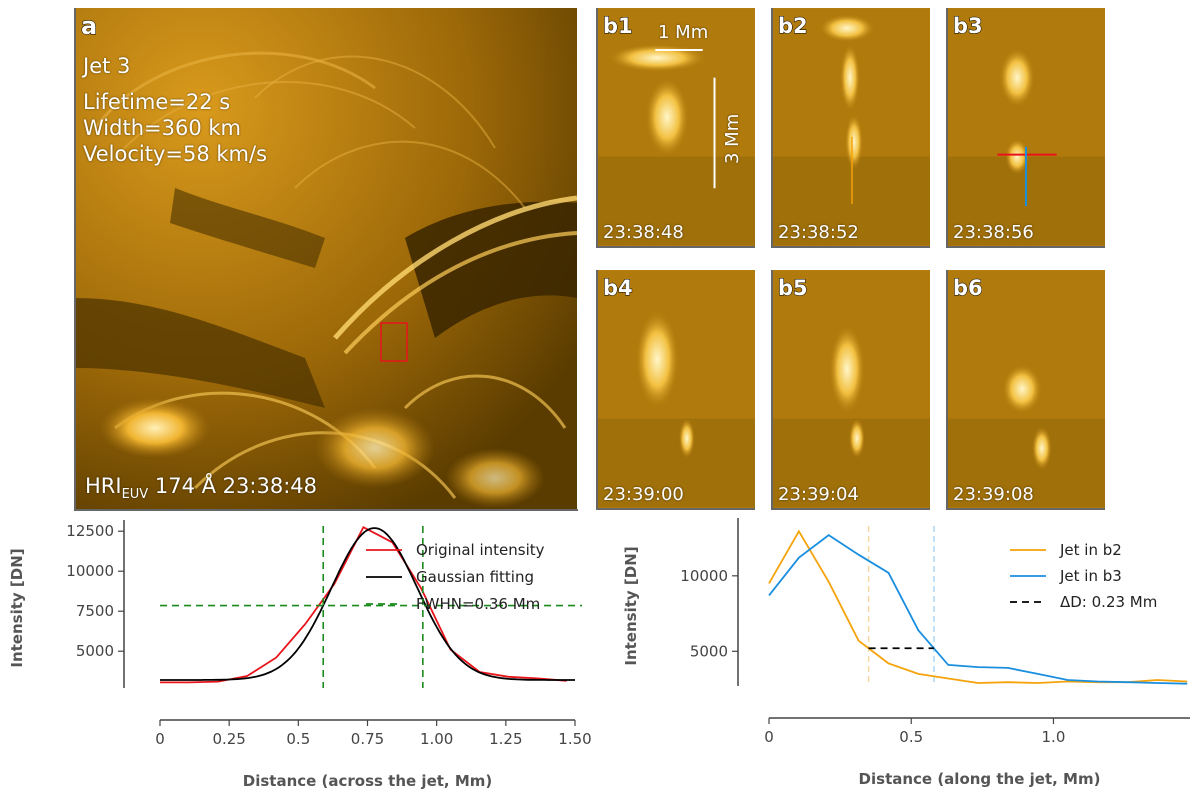  Describe the element at coordinates (818, 494) in the screenshot. I see `frame-time: 23:39:04` at that location.